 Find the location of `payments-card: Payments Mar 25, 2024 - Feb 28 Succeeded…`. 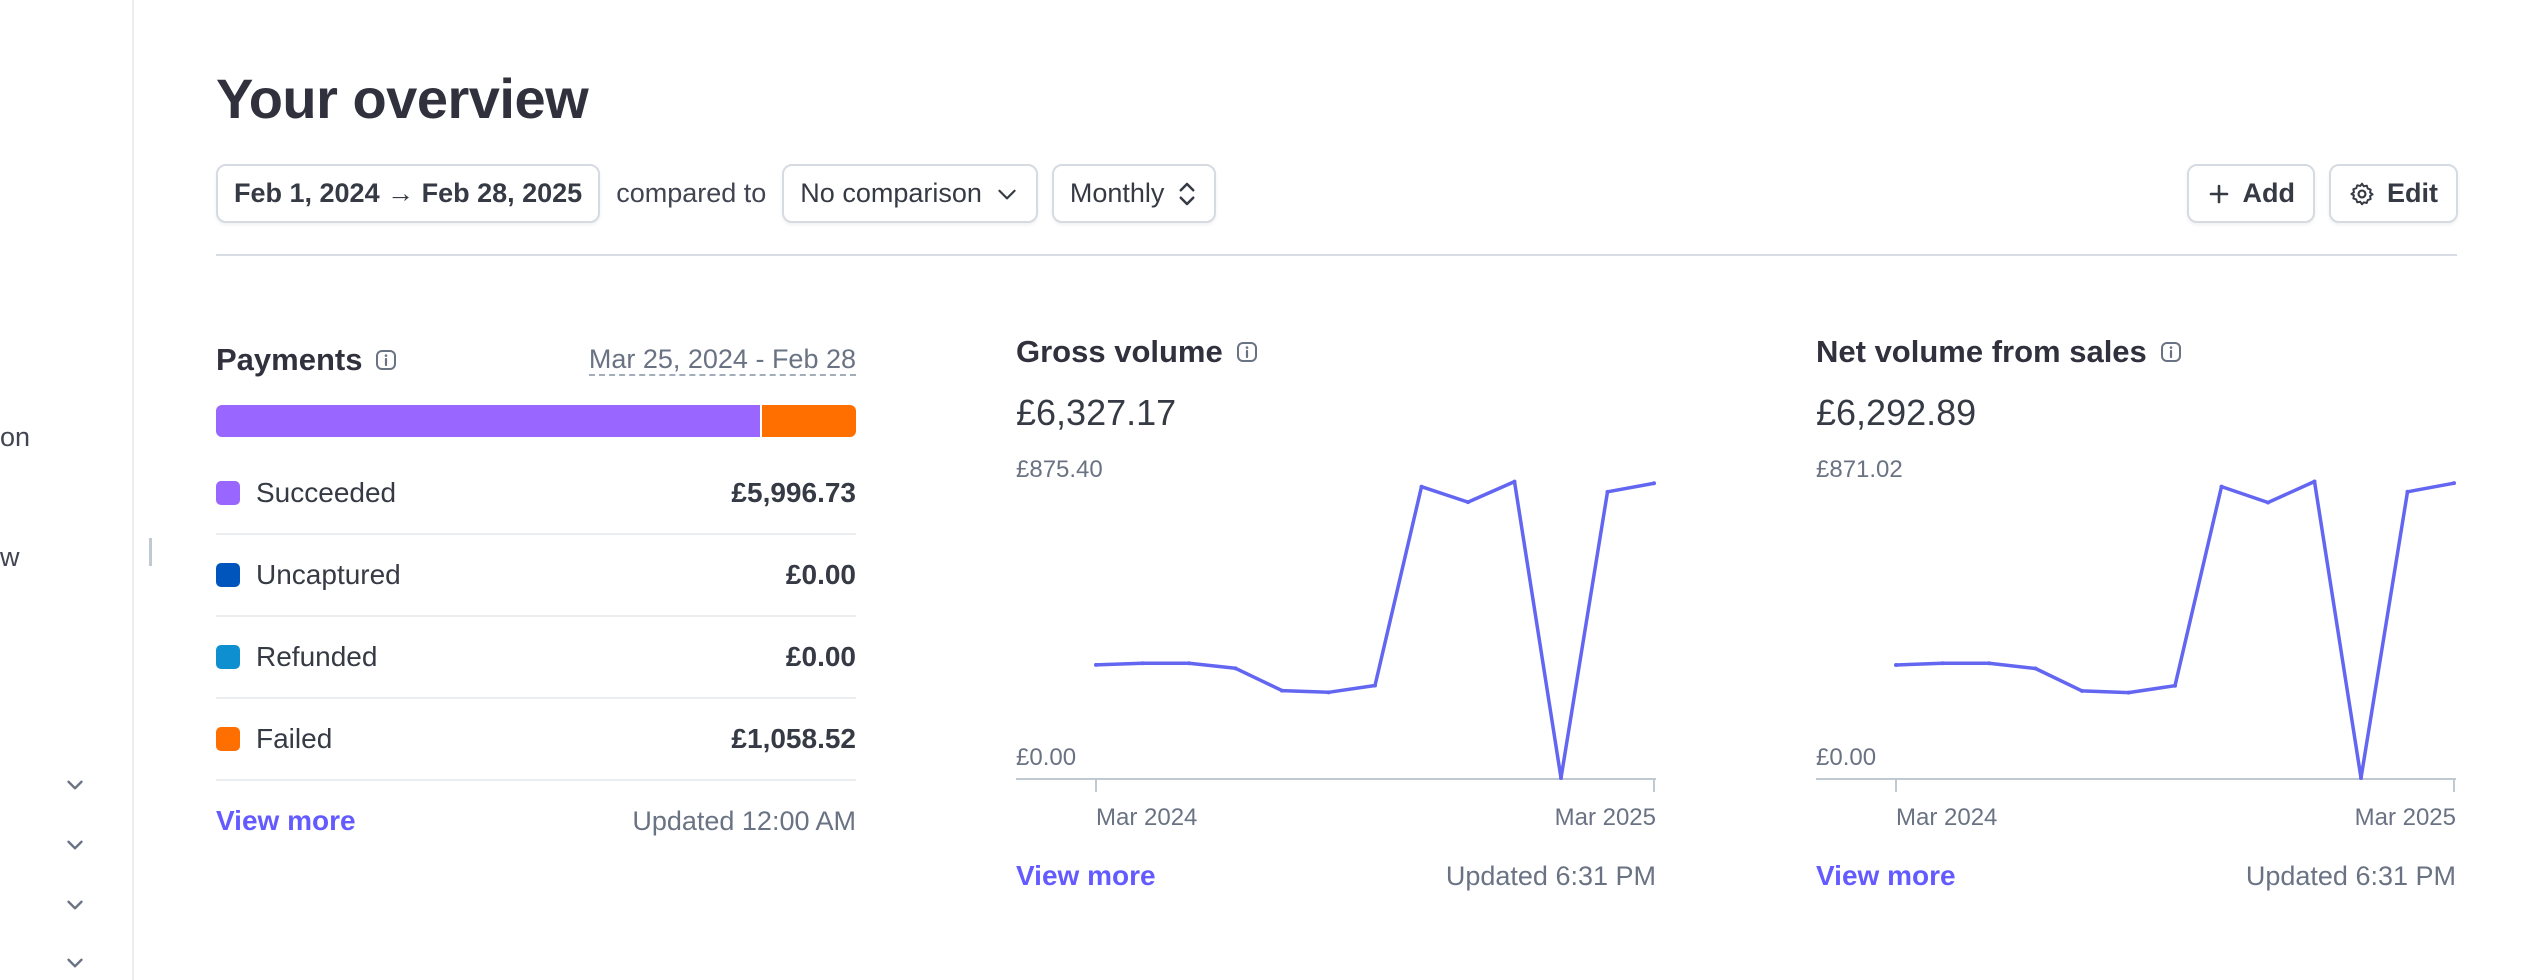

payments-card: Payments Mar 25, 2024 - Feb 28 Succeeded… is located at coordinates (536, 600).